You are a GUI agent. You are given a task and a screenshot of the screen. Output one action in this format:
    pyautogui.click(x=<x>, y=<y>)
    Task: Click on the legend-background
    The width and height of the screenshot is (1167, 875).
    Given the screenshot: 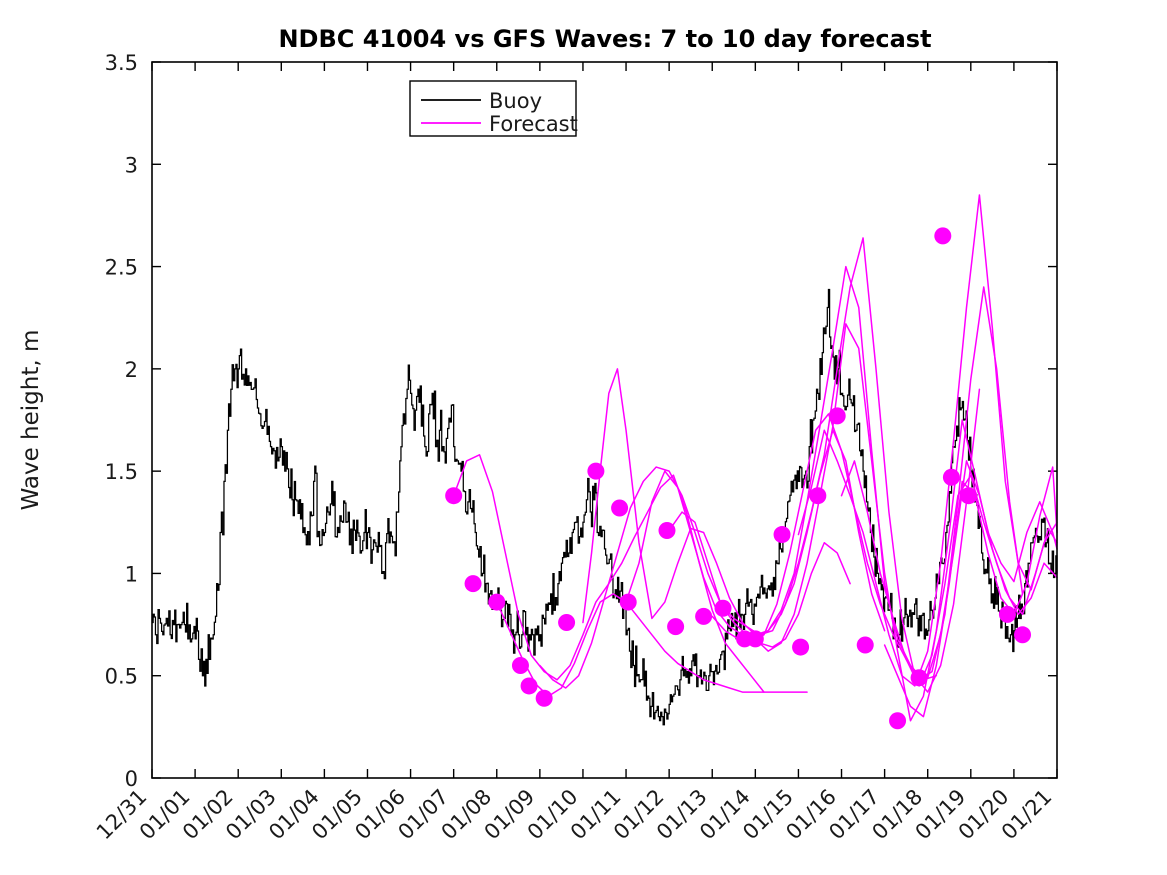 What is the action you would take?
    pyautogui.click(x=493, y=108)
    